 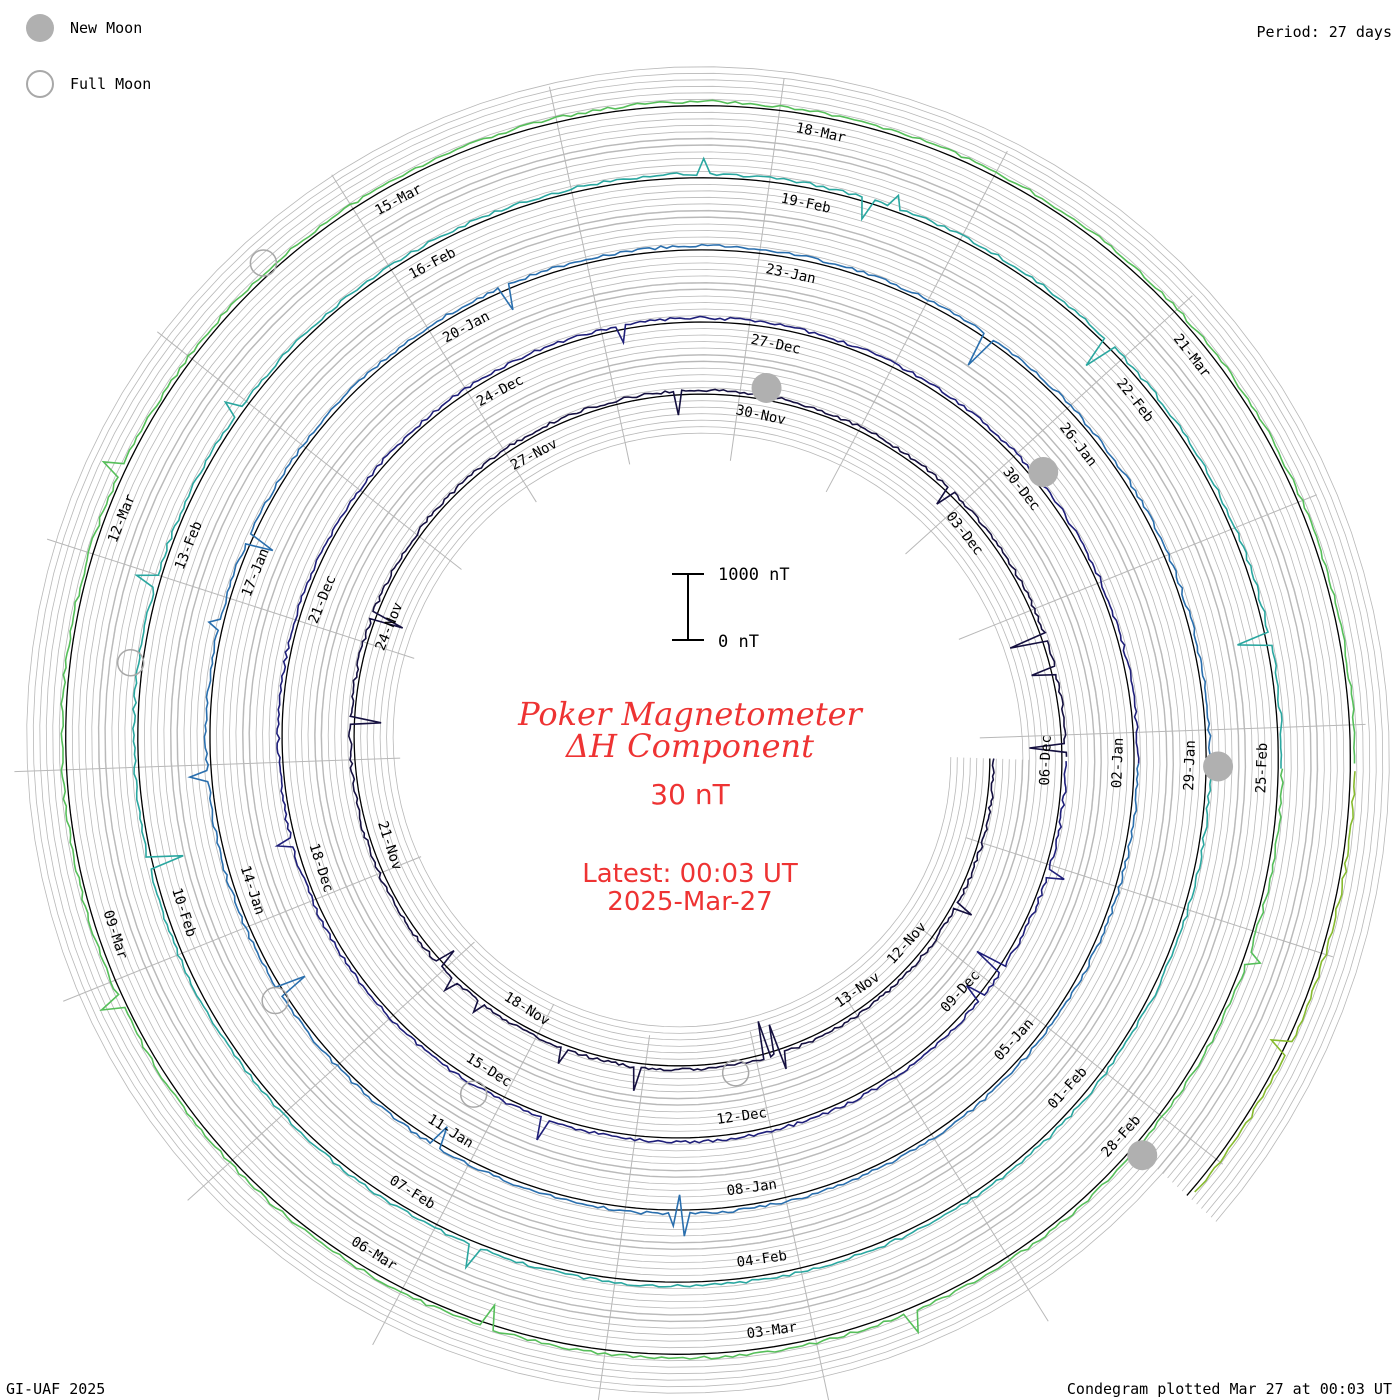 What do you see at coordinates (1118, 762) in the screenshot?
I see `date-label: 02-Jan` at bounding box center [1118, 762].